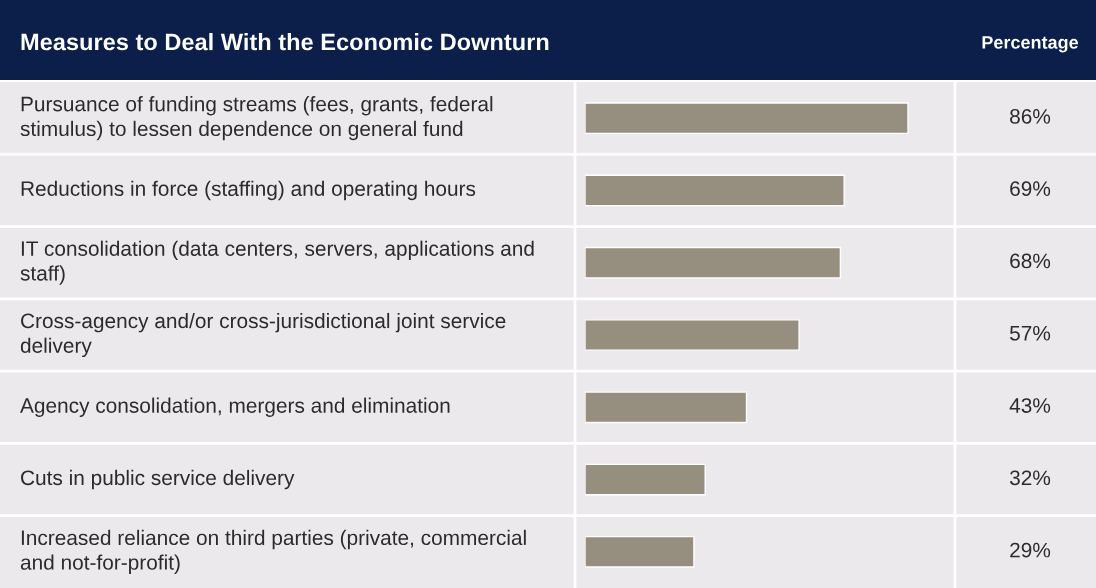  I want to click on data-label: 69%, so click(1030, 189).